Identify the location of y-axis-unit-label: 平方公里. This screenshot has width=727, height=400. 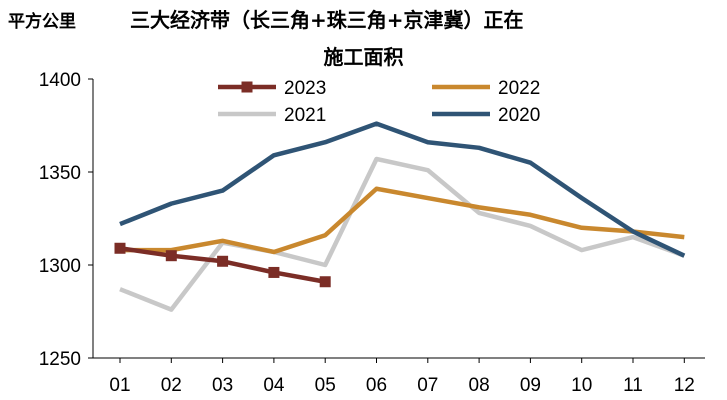
(42, 22).